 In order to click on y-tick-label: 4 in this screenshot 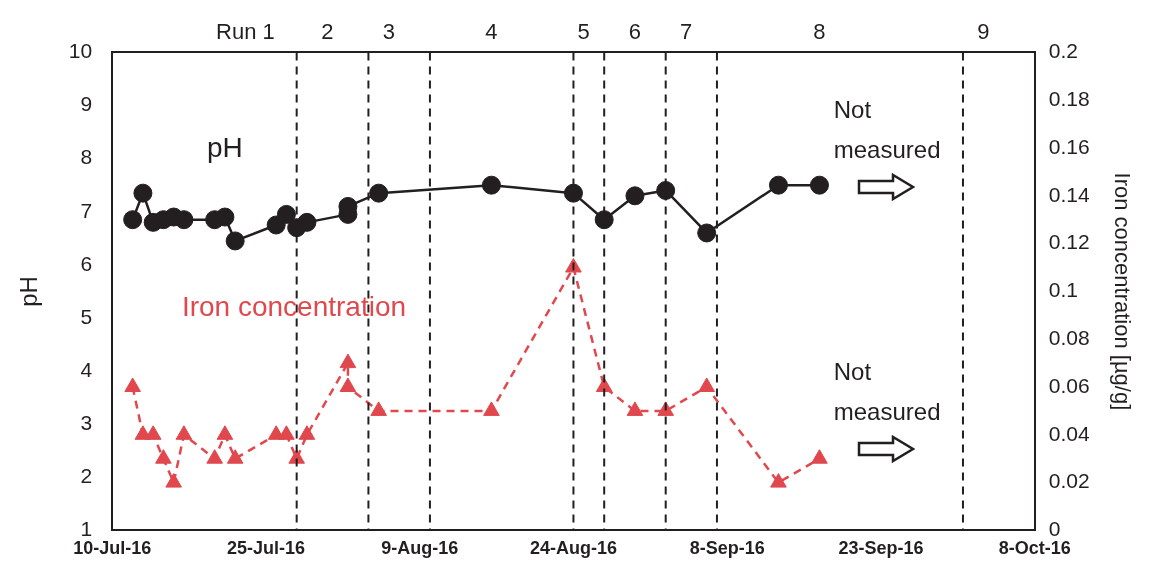, I will do `click(86, 369)`.